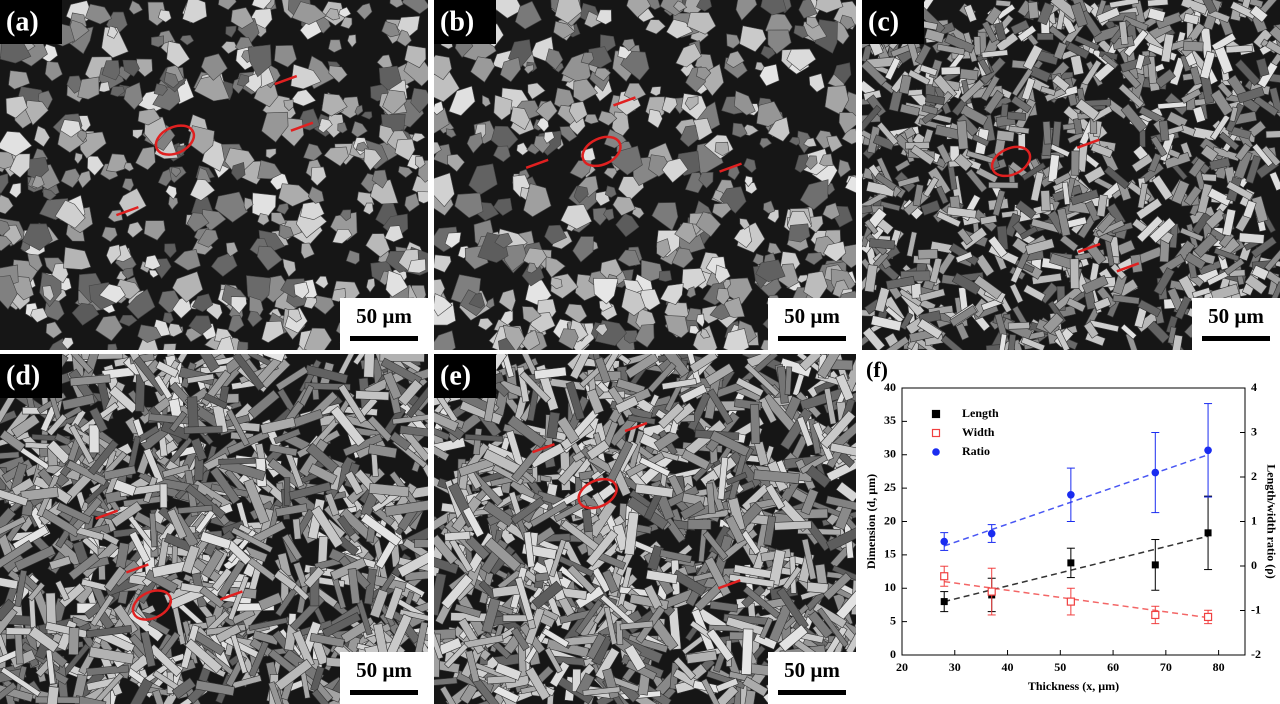 The image size is (1280, 704). Describe the element at coordinates (1073, 686) in the screenshot. I see `x-axis-label: Thickness (x, µm)` at that location.